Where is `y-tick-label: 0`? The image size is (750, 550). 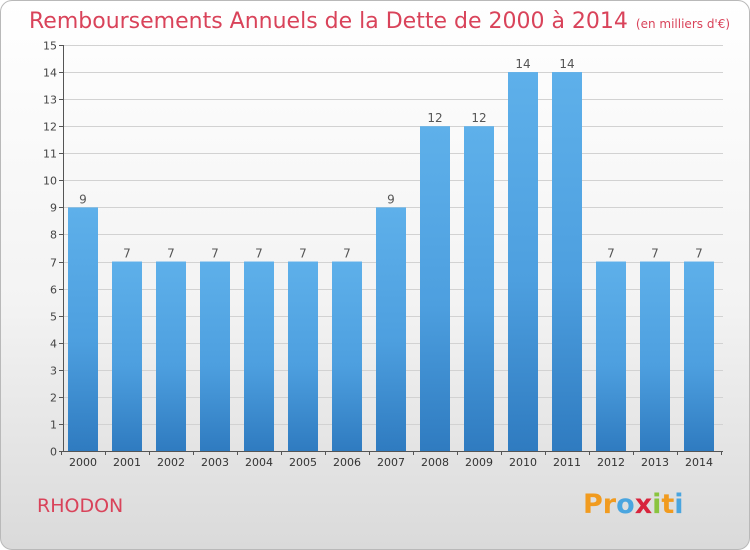 y-tick-label: 0 is located at coordinates (53, 452).